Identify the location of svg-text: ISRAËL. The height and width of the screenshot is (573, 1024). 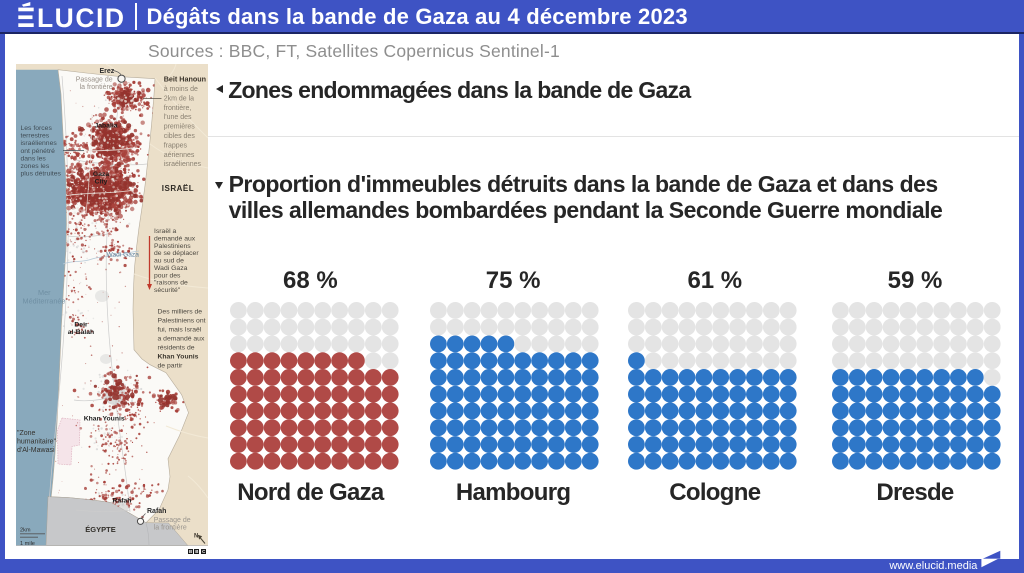
(178, 188).